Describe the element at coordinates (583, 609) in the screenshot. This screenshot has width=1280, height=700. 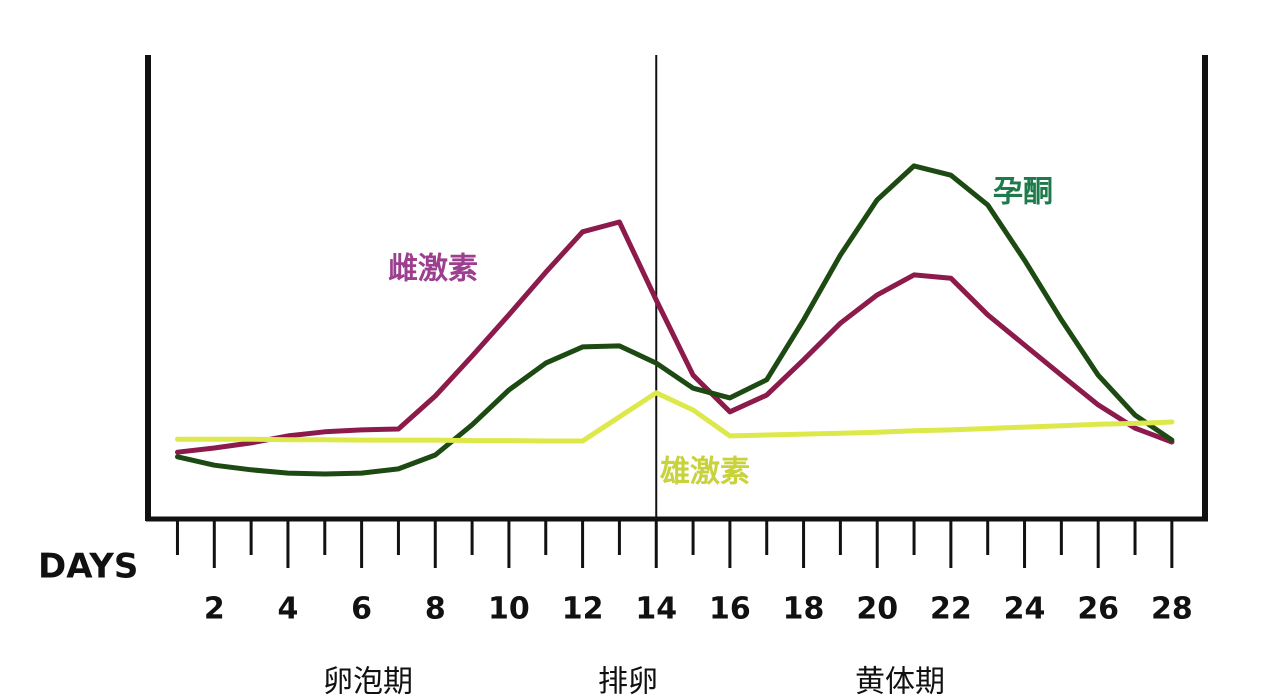
I see `x-tick-label: 12` at that location.